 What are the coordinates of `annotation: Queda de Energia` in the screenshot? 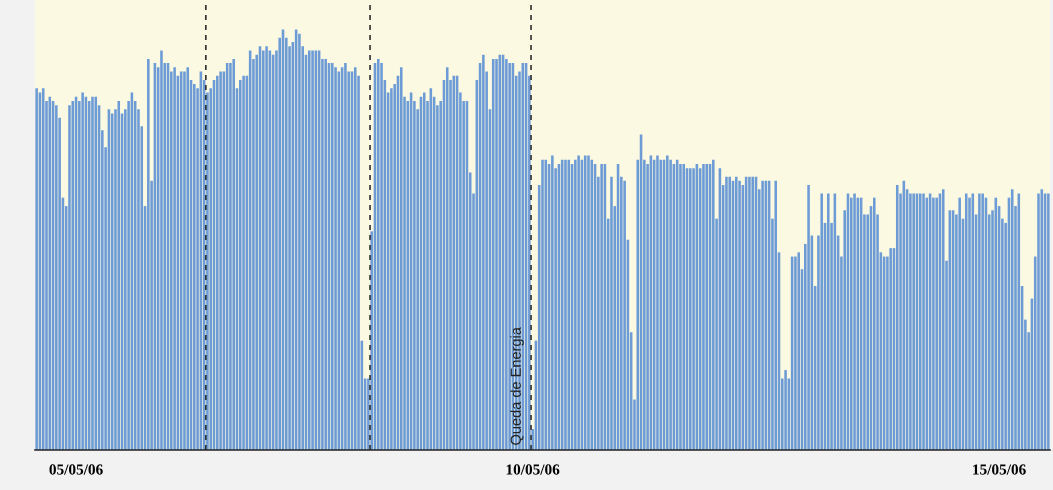 It's located at (517, 386).